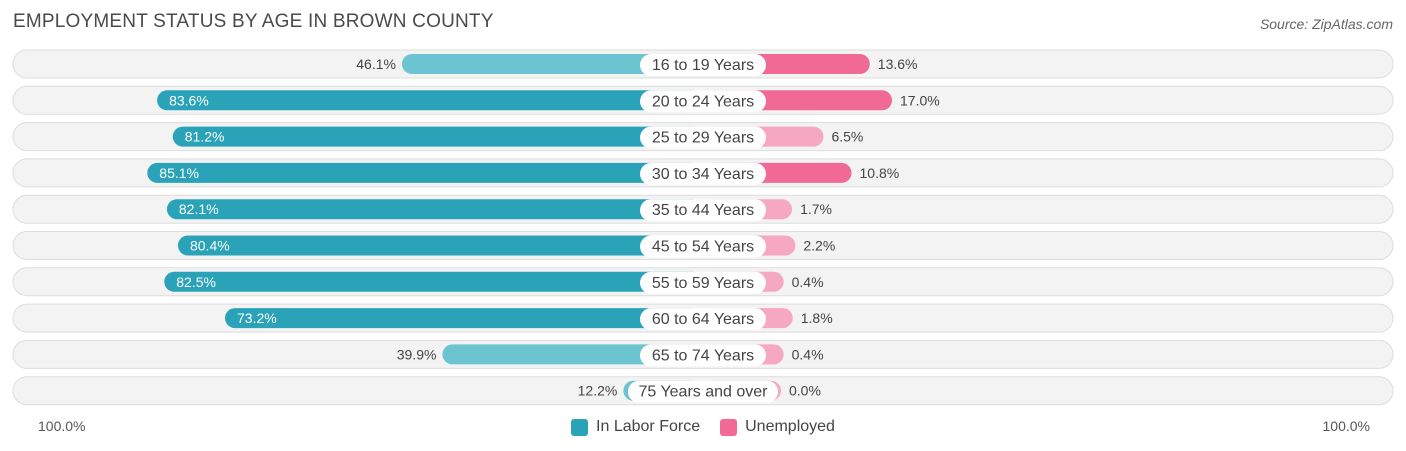 The image size is (1406, 451). I want to click on axis-left-label: 100.0%, so click(62, 426).